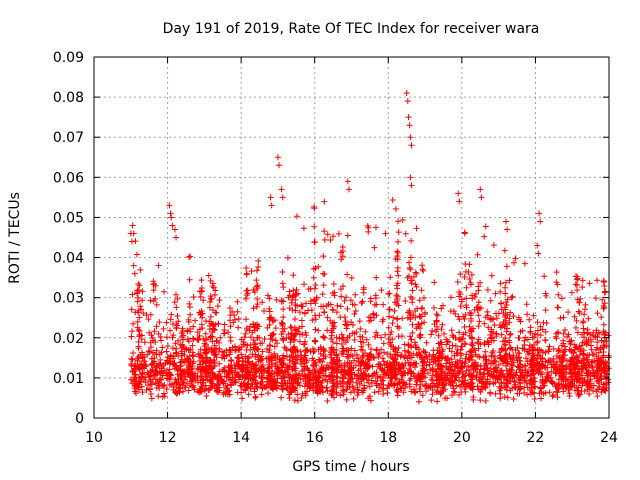 The width and height of the screenshot is (640, 480). I want to click on x-tick-label: 16, so click(315, 438).